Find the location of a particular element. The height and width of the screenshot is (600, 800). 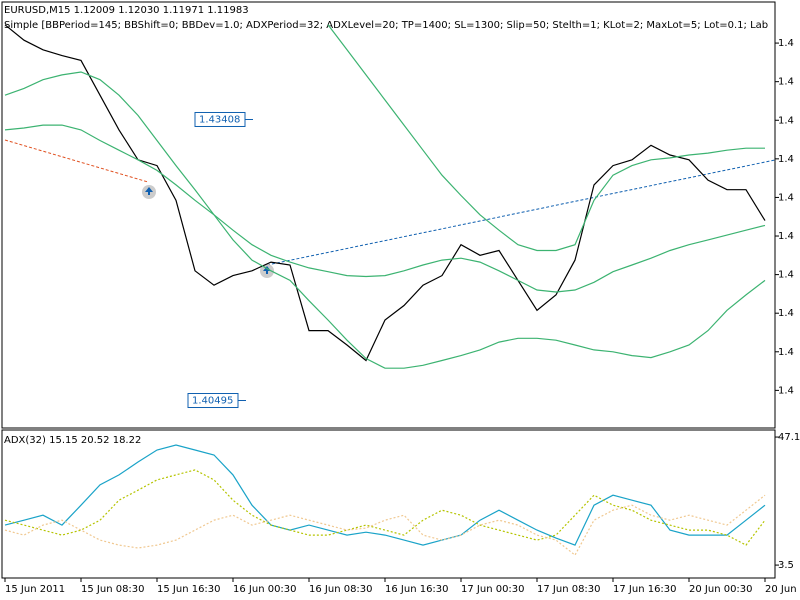

x-tick-label: 16 Jun 16:30 is located at coordinates (417, 589).